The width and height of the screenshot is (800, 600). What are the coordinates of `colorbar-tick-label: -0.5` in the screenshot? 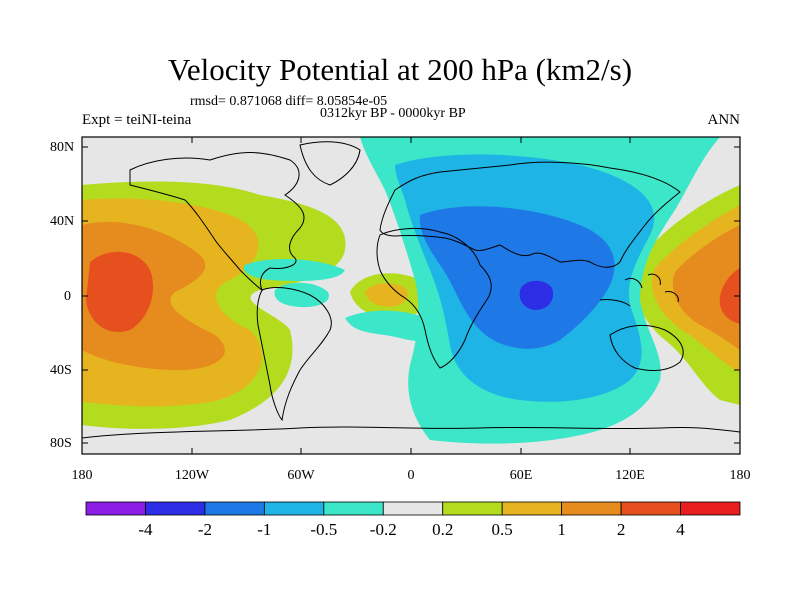 It's located at (324, 529).